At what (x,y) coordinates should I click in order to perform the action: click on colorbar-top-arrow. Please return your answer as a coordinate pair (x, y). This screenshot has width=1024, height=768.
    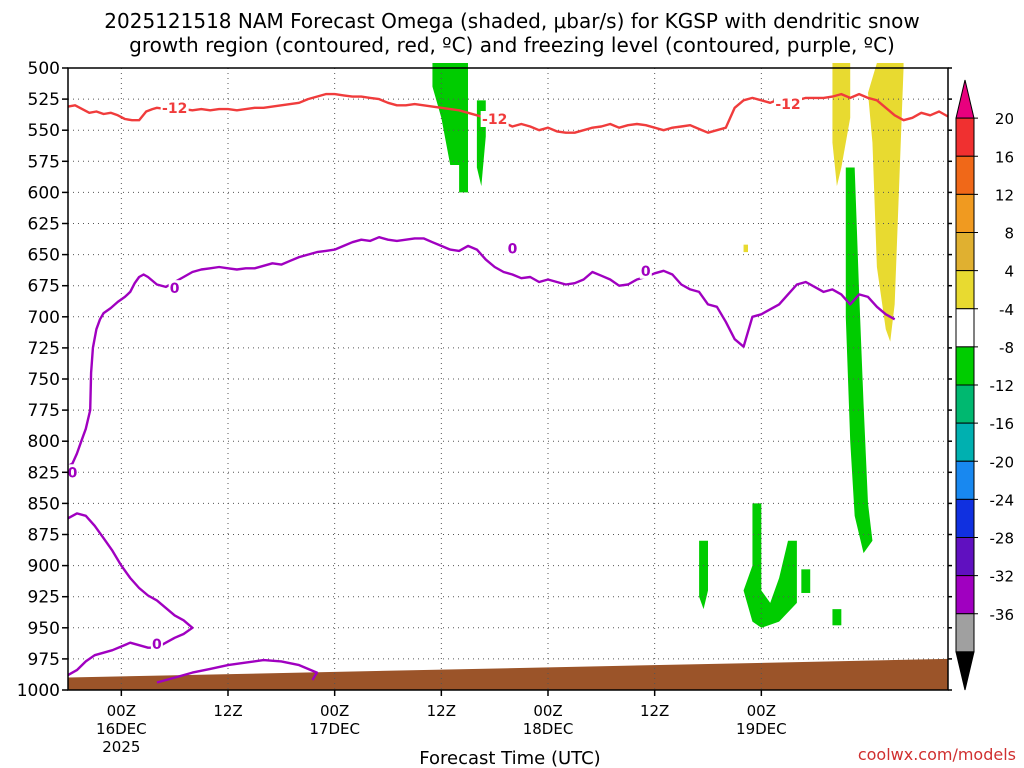
    Looking at the image, I should click on (965, 99).